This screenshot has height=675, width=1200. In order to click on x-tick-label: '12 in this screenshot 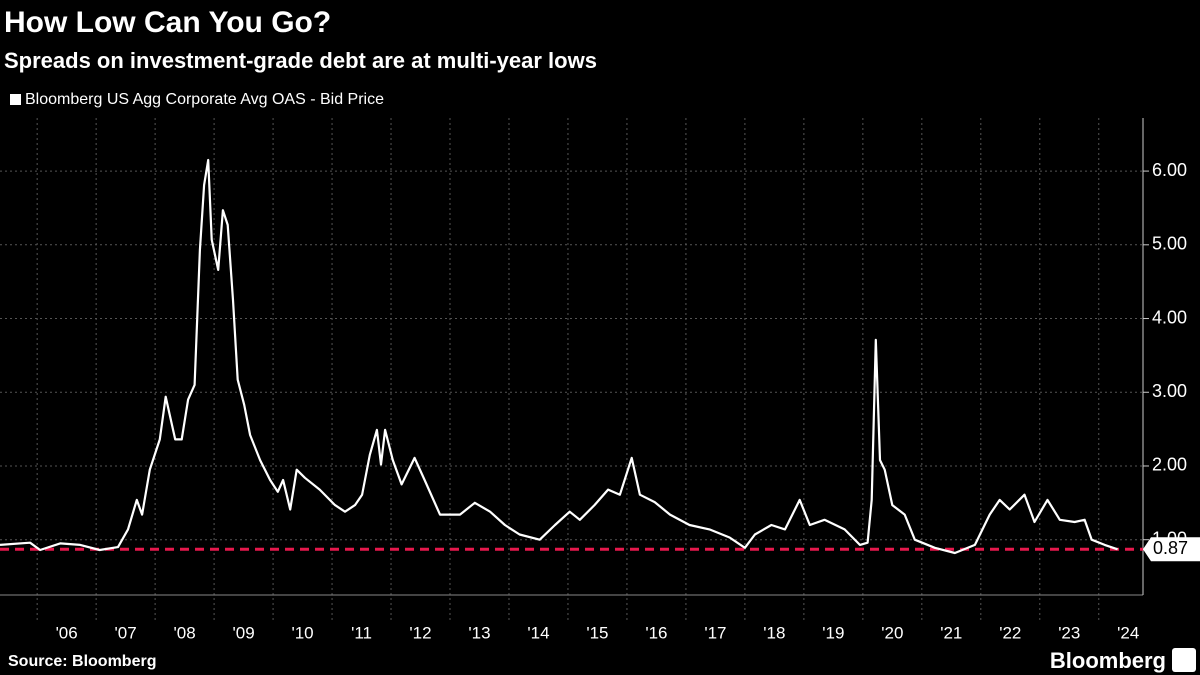, I will do `click(420, 632)`.